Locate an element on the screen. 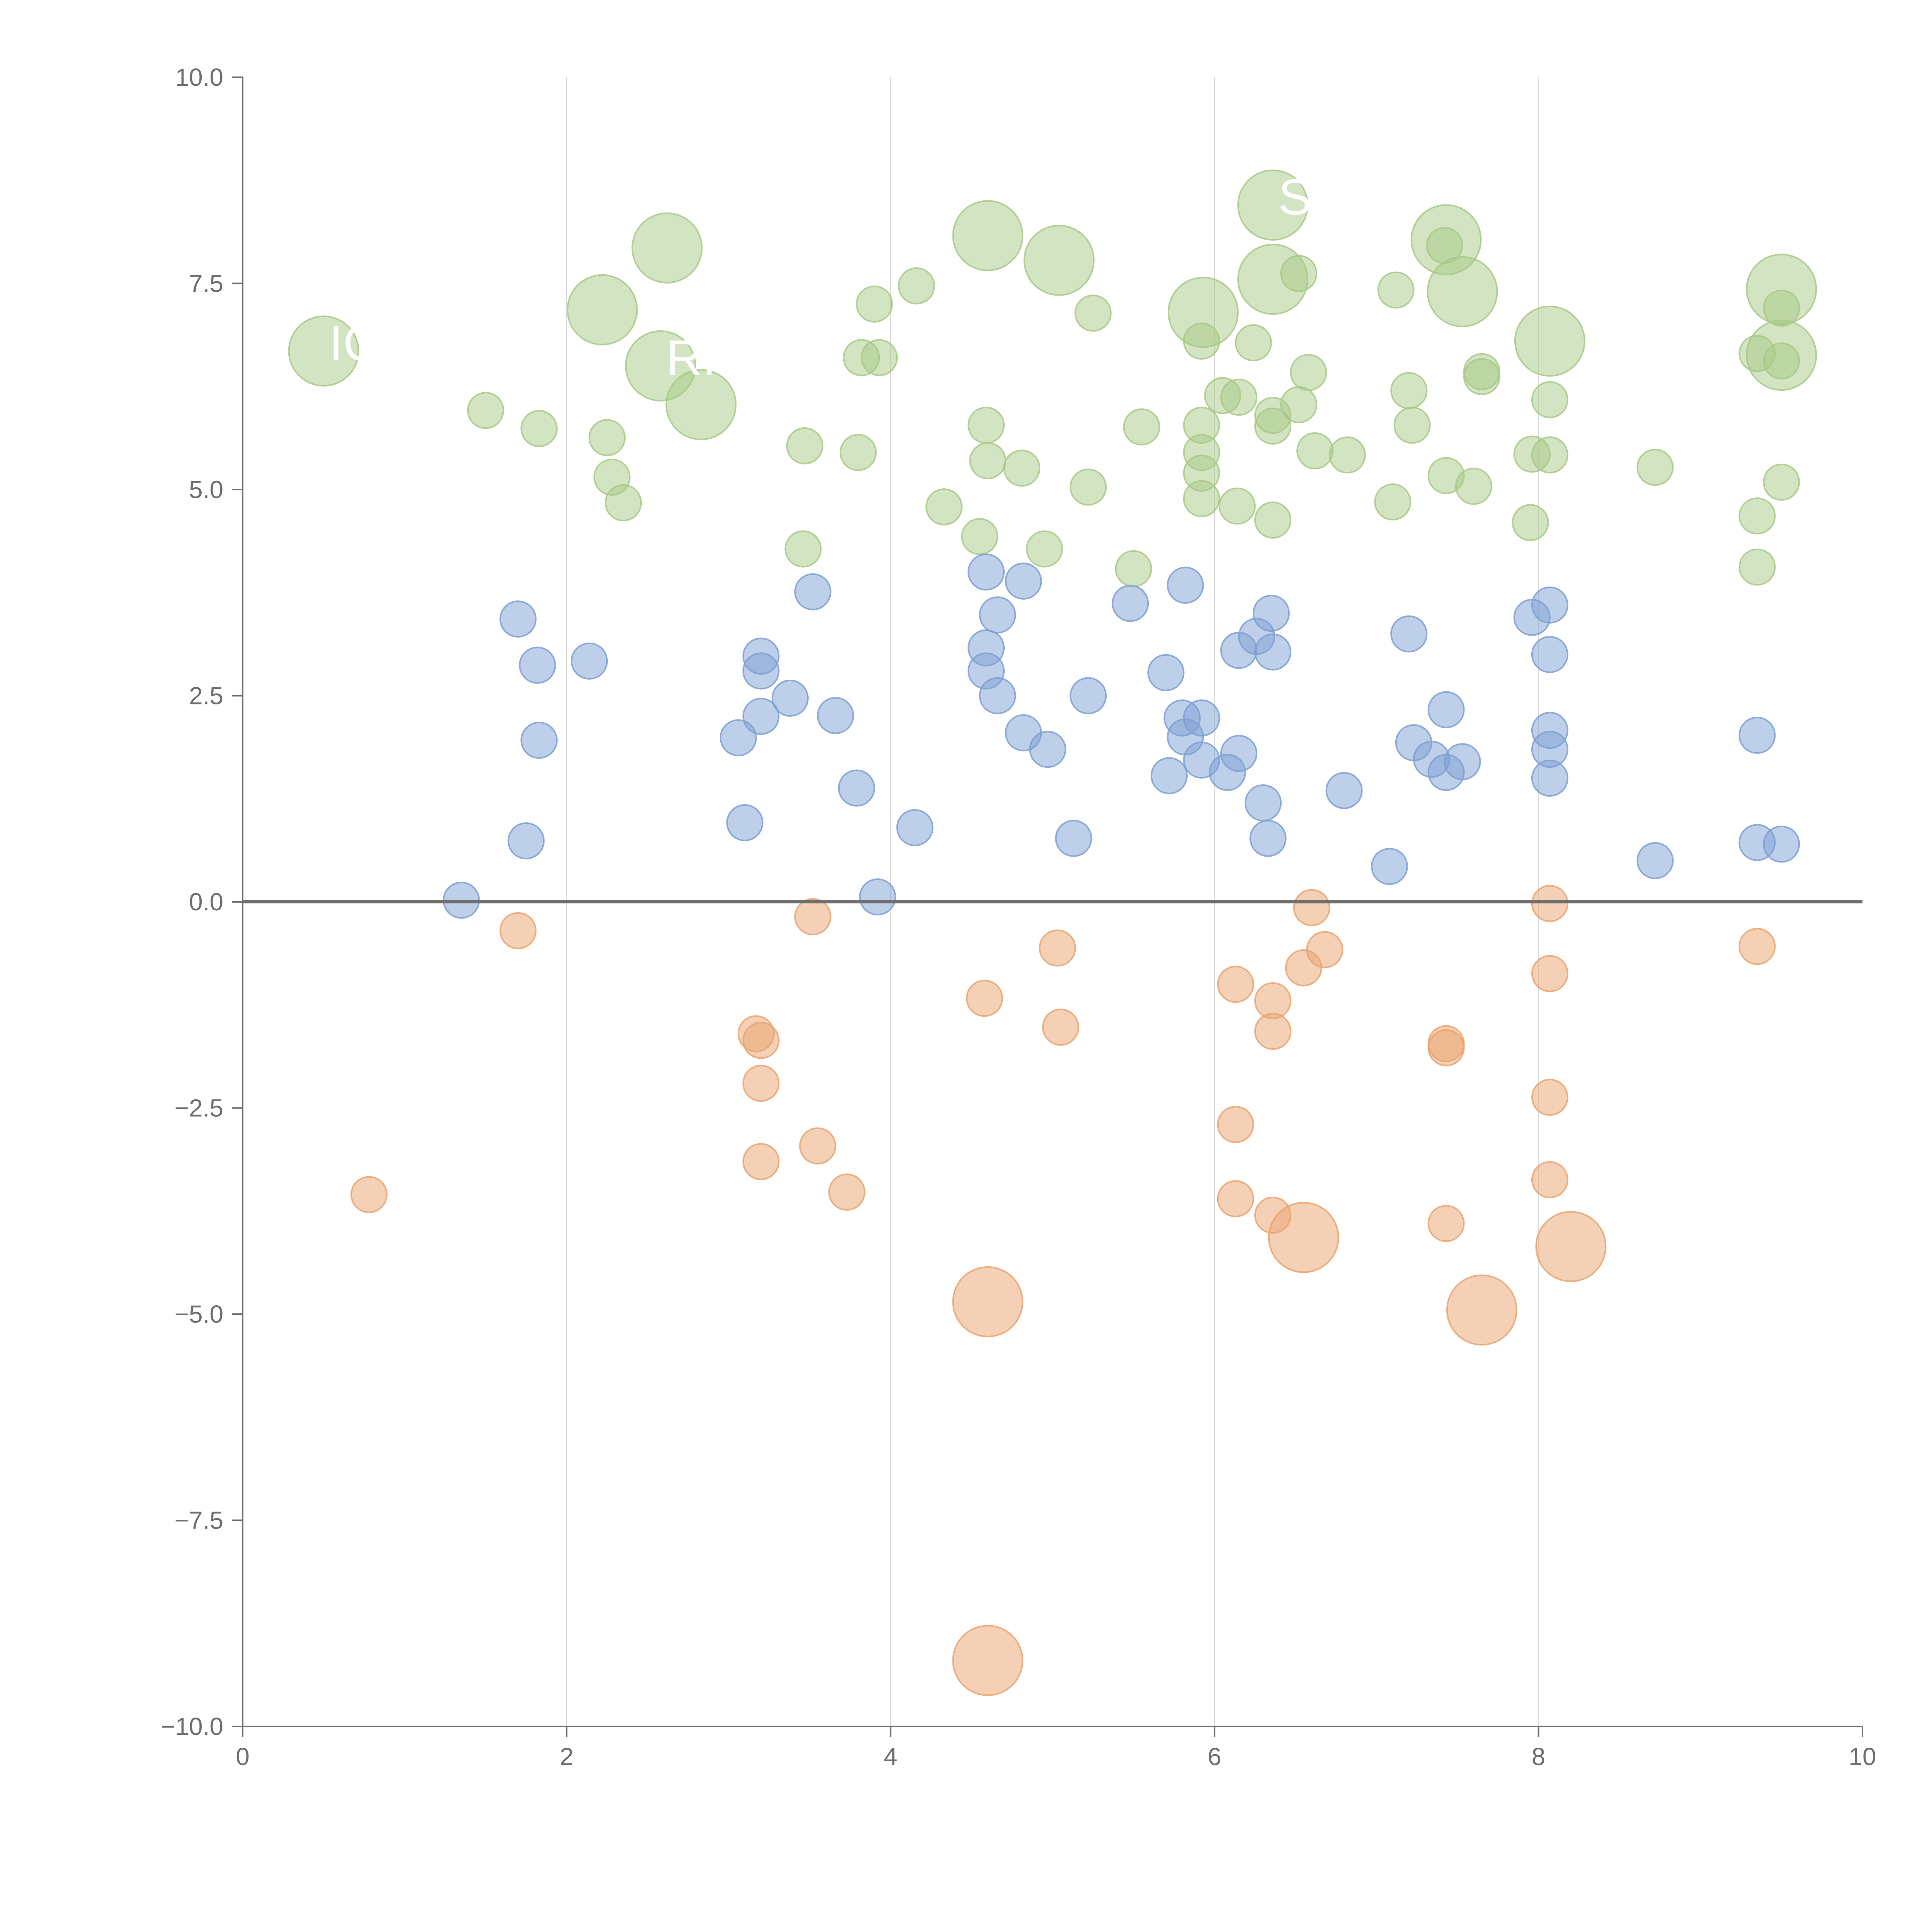 The image size is (1932, 1932). y-tick-label: −7.5 is located at coordinates (199, 1520).